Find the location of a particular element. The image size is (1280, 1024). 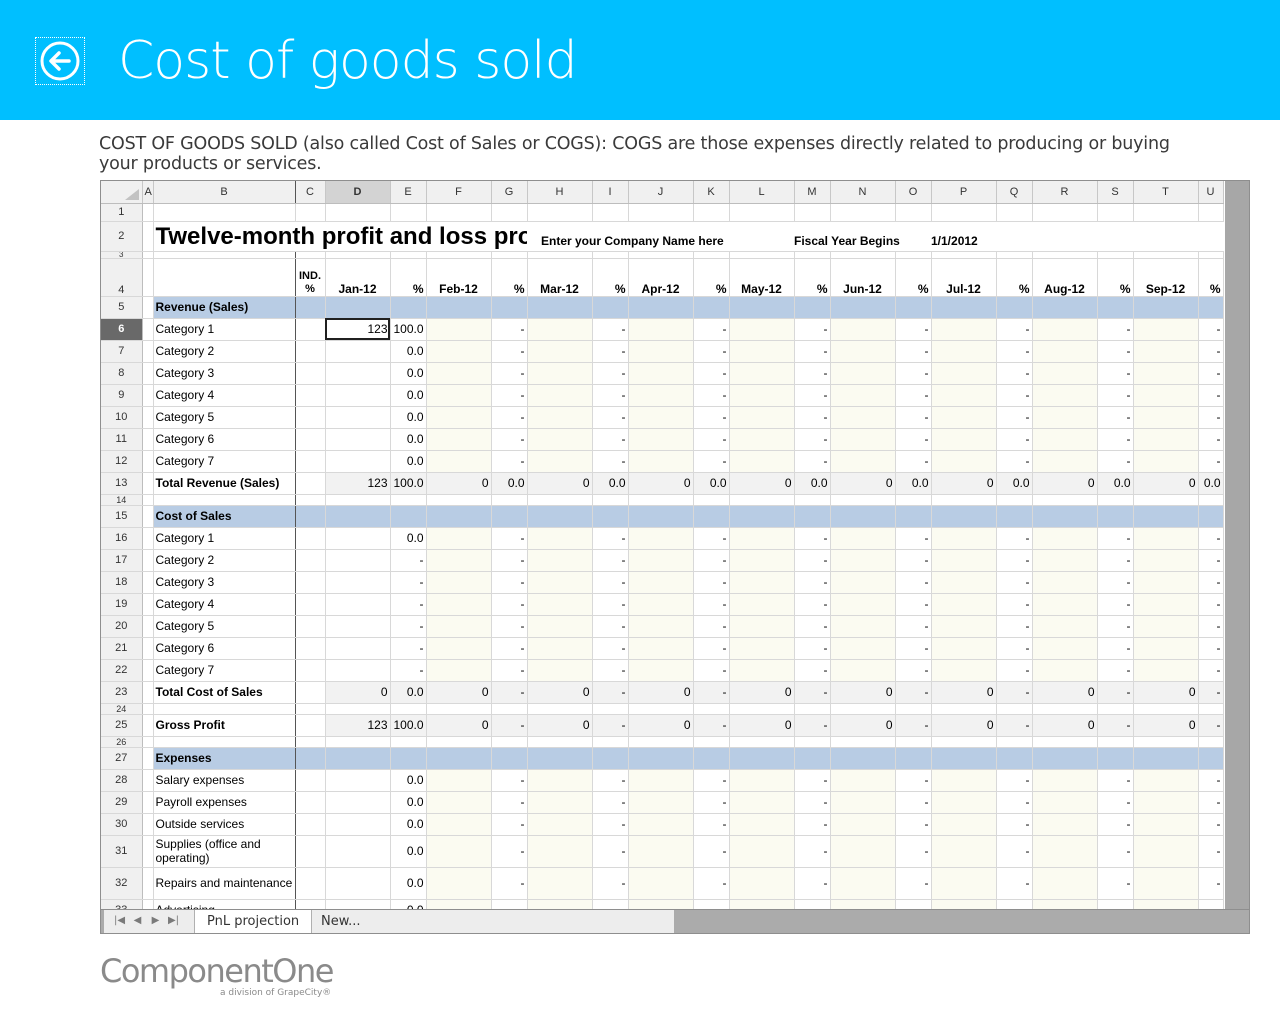

row-header-4: 4 is located at coordinates (122, 277).